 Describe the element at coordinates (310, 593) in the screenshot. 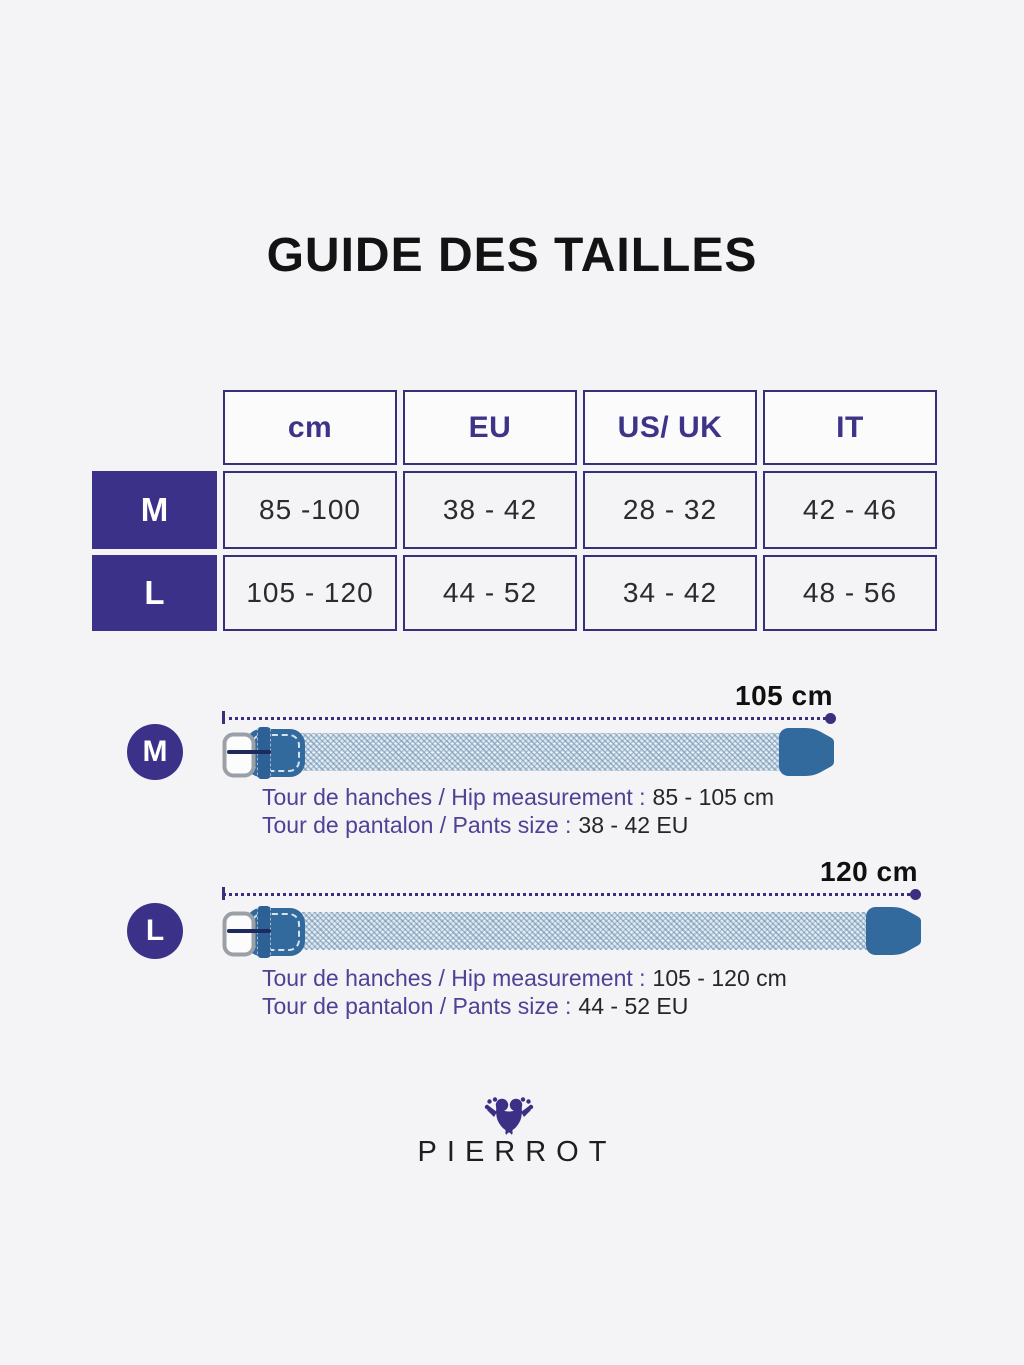

I see `table-cell-l-cm: 105 - 120` at that location.